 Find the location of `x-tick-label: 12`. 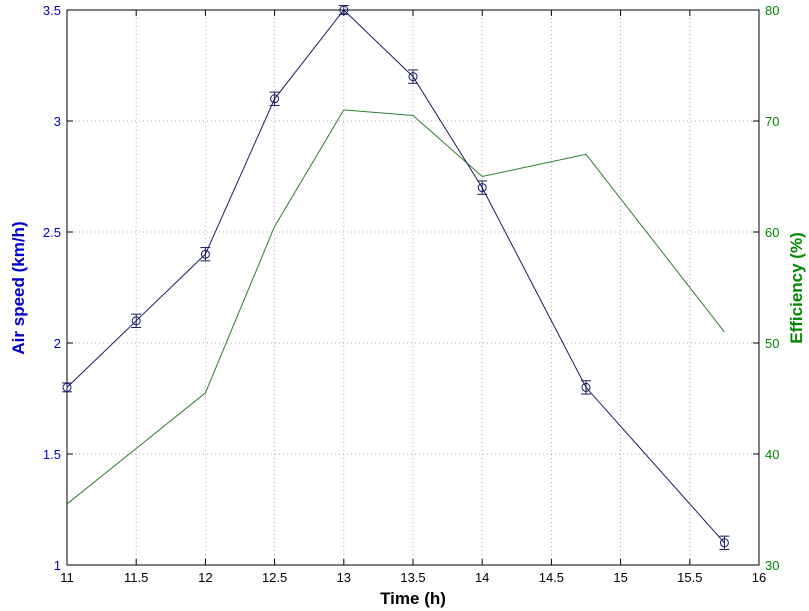

x-tick-label: 12 is located at coordinates (205, 577).